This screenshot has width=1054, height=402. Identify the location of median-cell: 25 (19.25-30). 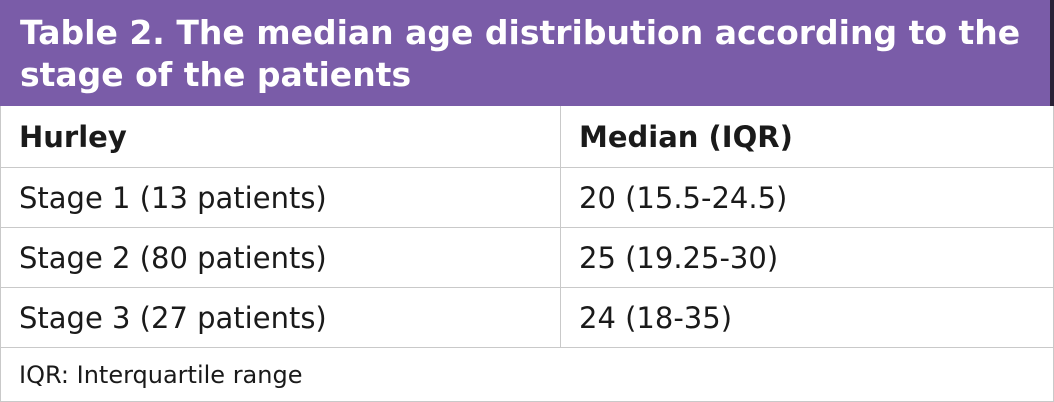
(679, 257).